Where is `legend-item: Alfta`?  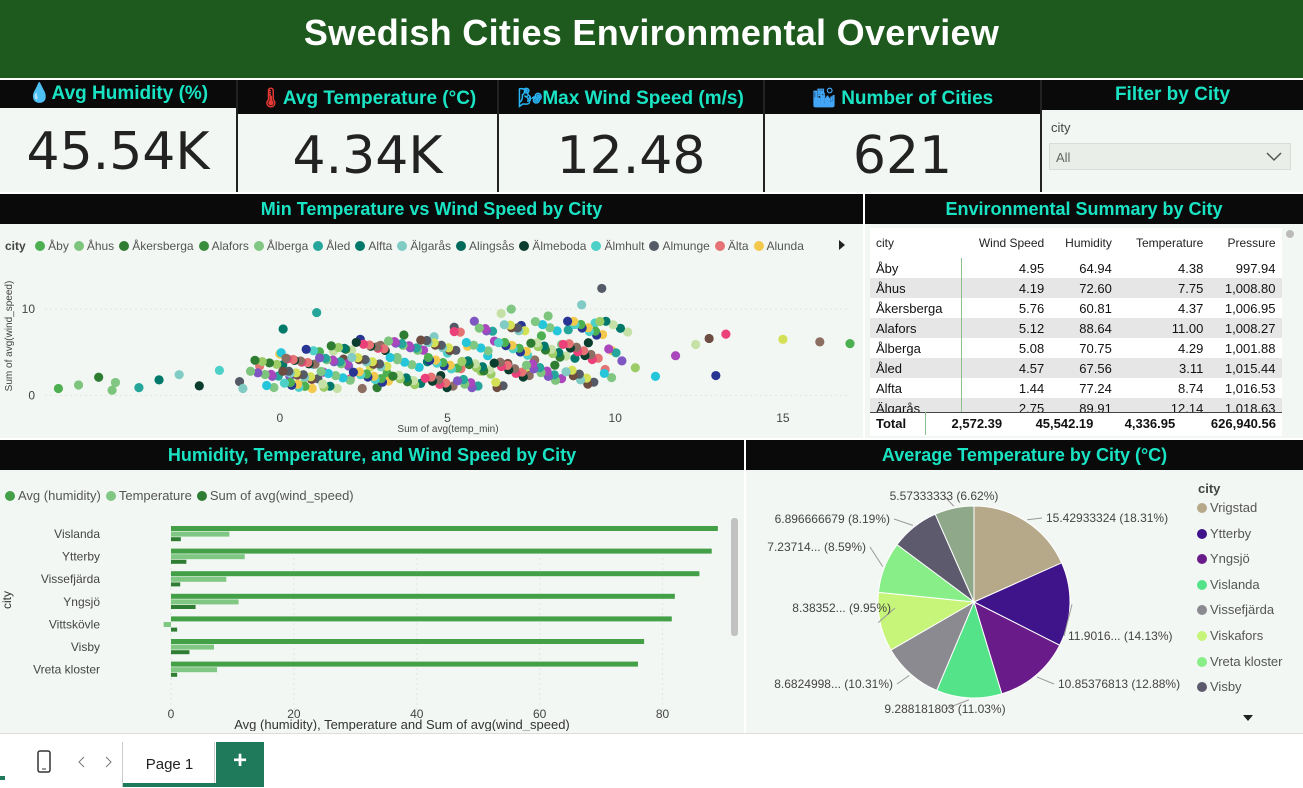 legend-item: Alfta is located at coordinates (373, 246).